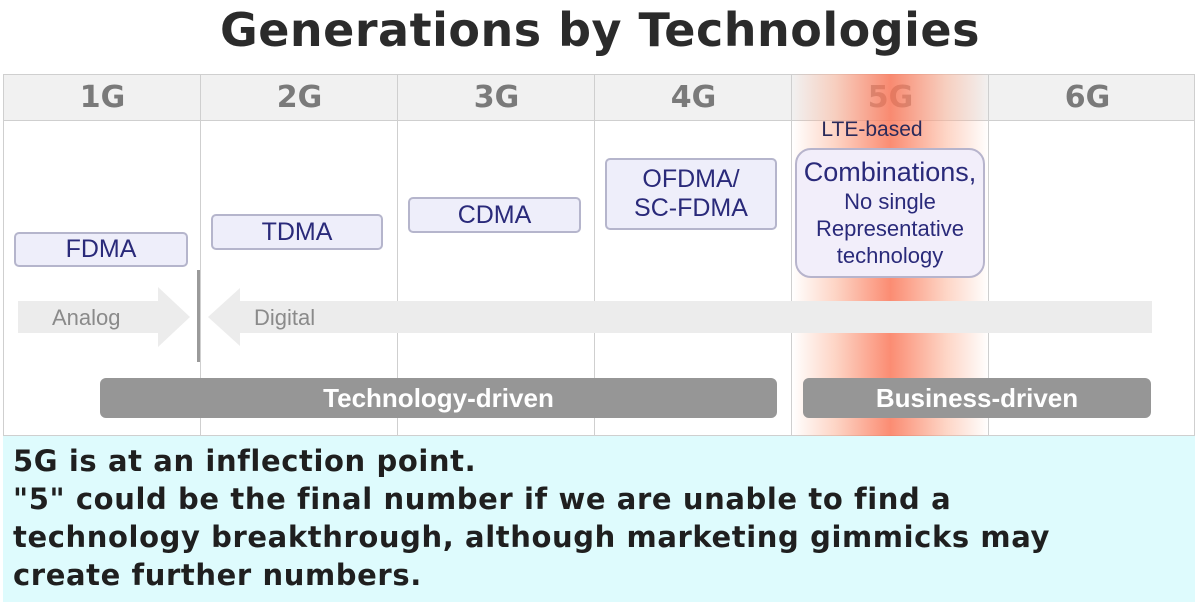  What do you see at coordinates (977, 398) in the screenshot?
I see `business-driven-bar: Business-driven` at bounding box center [977, 398].